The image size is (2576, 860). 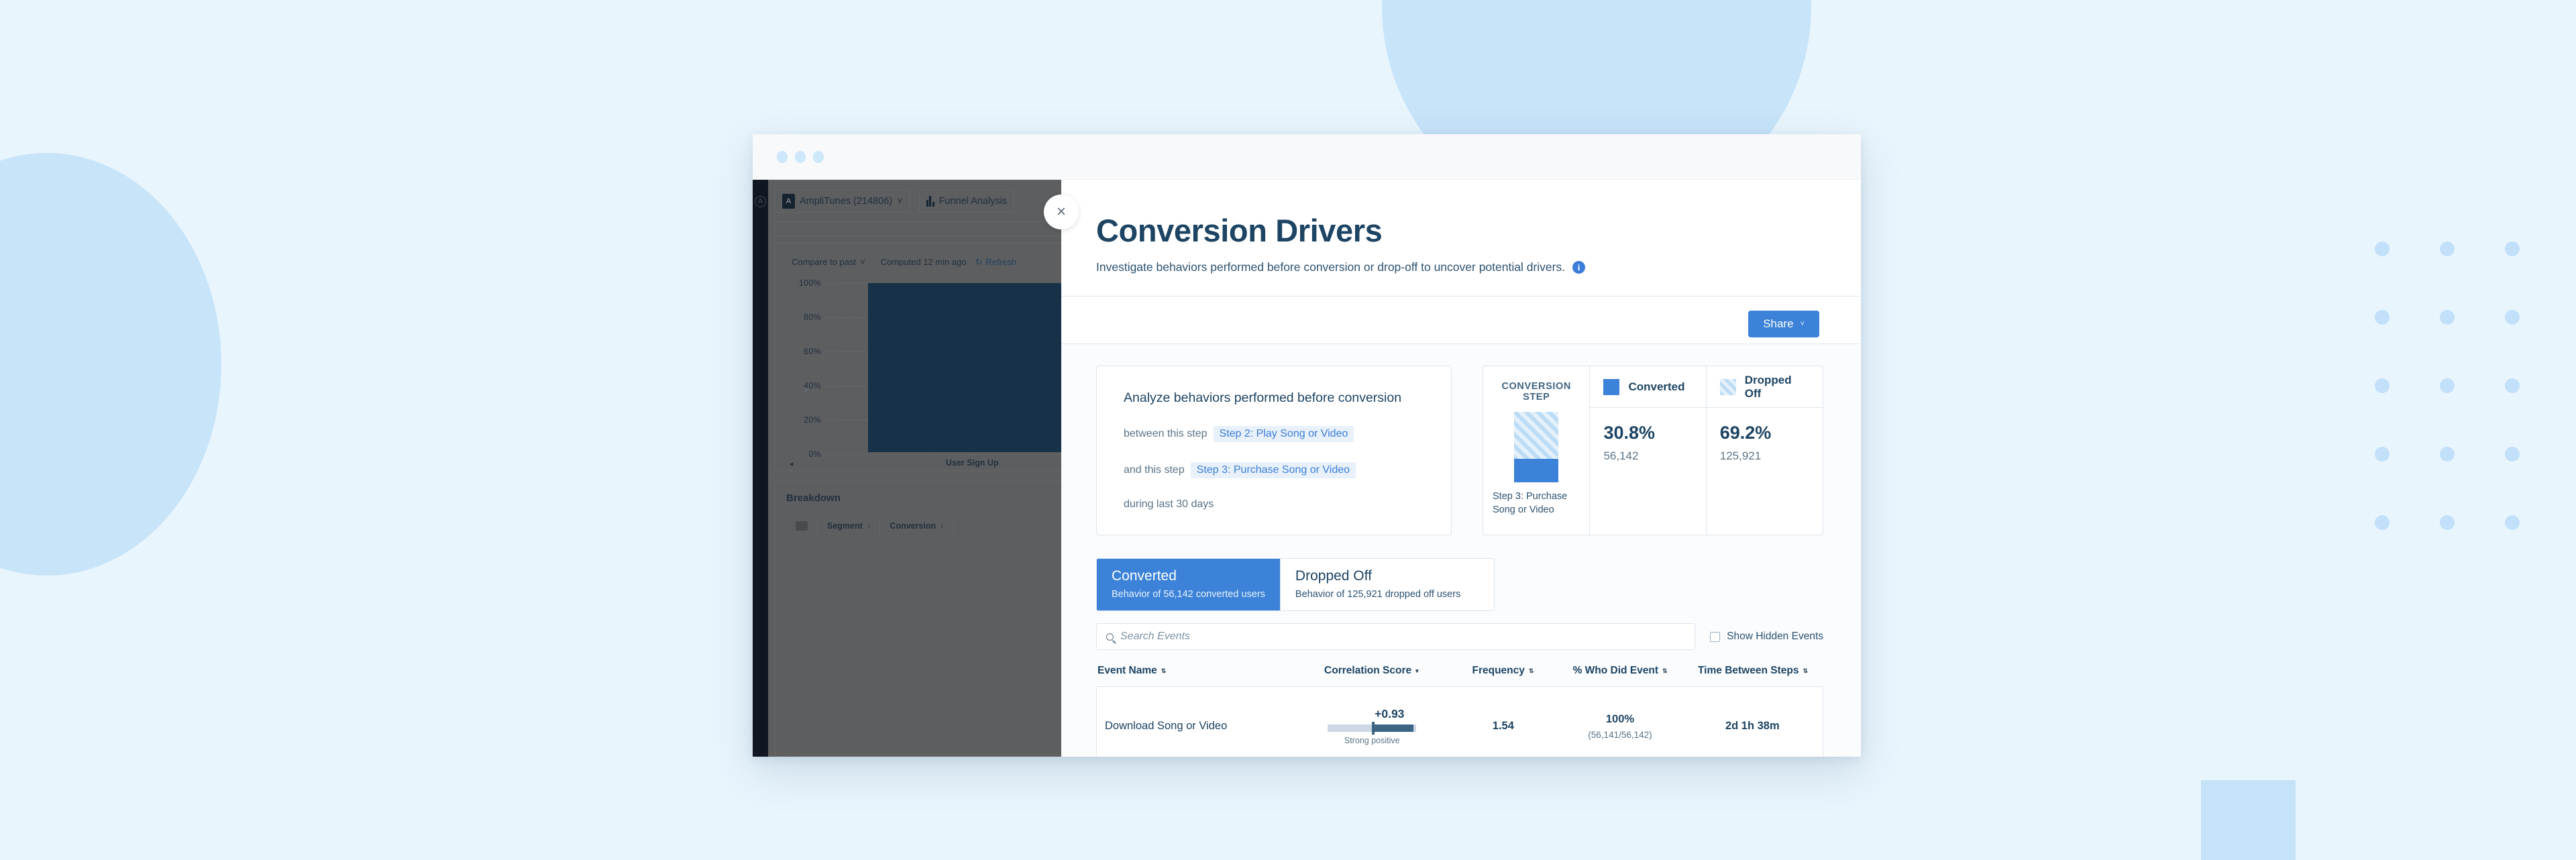 I want to click on compare-to-past-button: Compare to past ˅, so click(x=828, y=262).